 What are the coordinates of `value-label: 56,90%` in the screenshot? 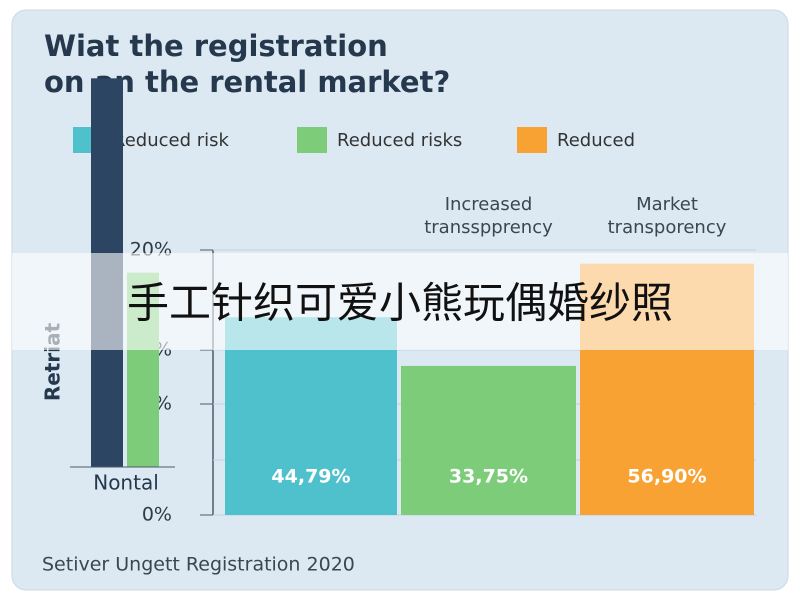 It's located at (666, 477).